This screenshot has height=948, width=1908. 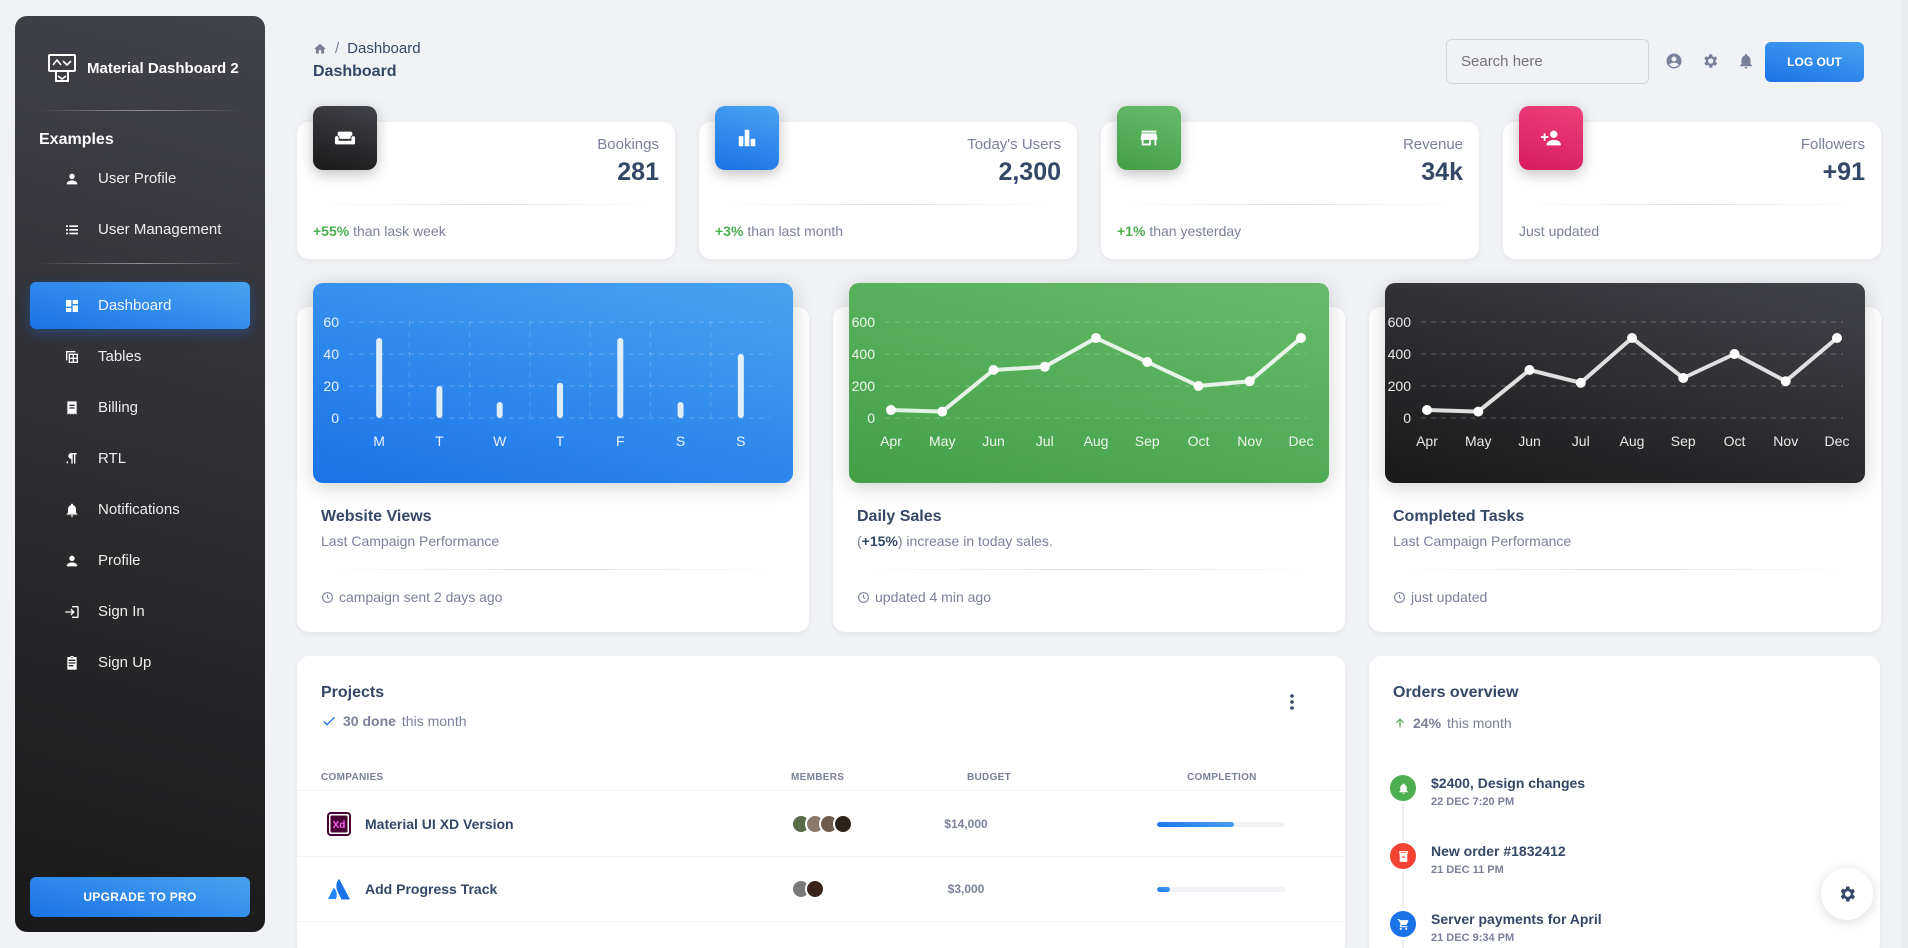 What do you see at coordinates (1301, 441) in the screenshot?
I see `x-tick-label: Dec` at bounding box center [1301, 441].